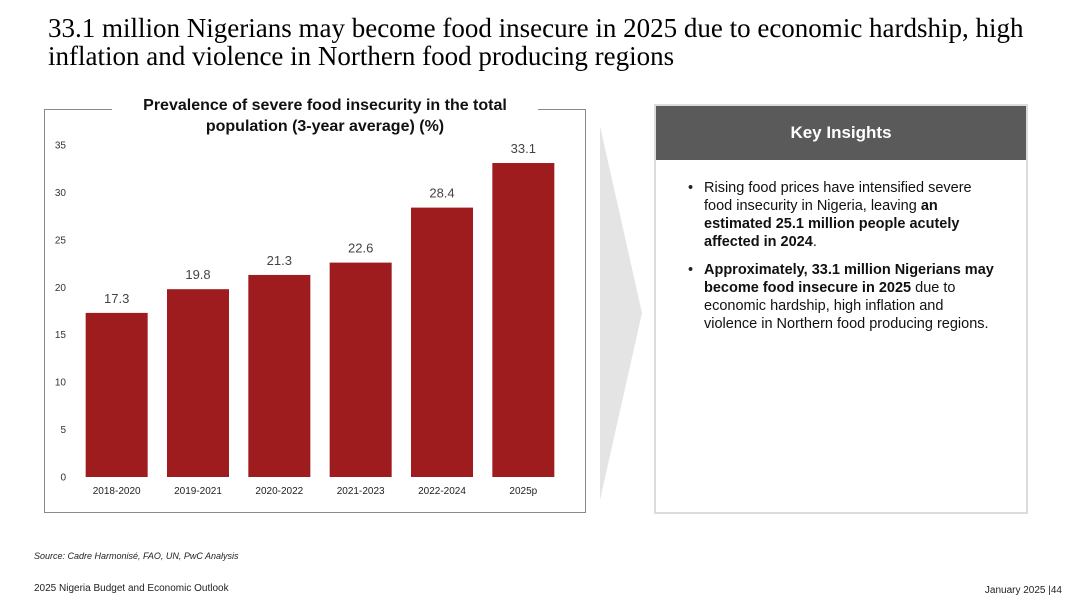 The width and height of the screenshot is (1080, 607). I want to click on x-category-label: 2025p, so click(523, 491).